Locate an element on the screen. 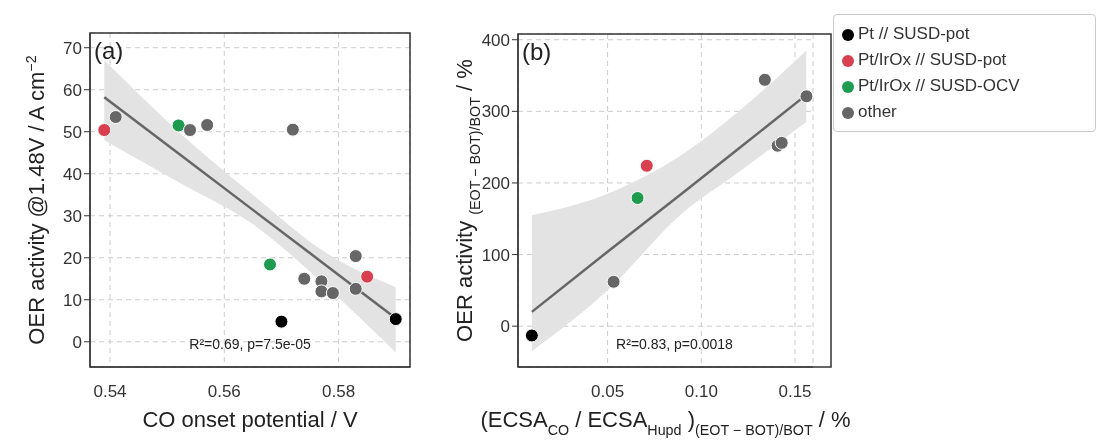 This screenshot has width=1096, height=445. y-tick-label: 40 is located at coordinates (72, 174).